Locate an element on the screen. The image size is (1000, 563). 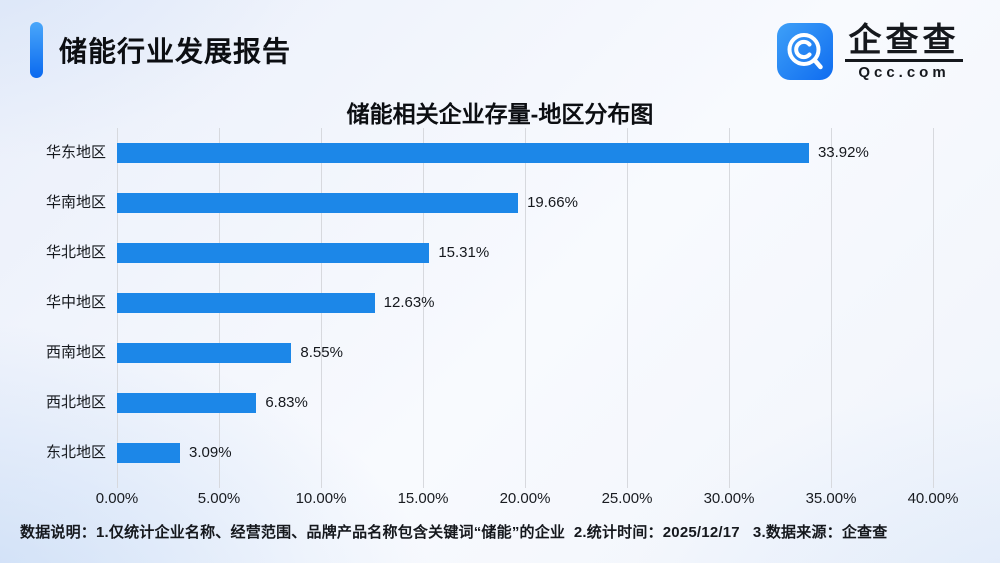
qcc-logo: 企查查 Qcc.com is located at coordinates (870, 52).